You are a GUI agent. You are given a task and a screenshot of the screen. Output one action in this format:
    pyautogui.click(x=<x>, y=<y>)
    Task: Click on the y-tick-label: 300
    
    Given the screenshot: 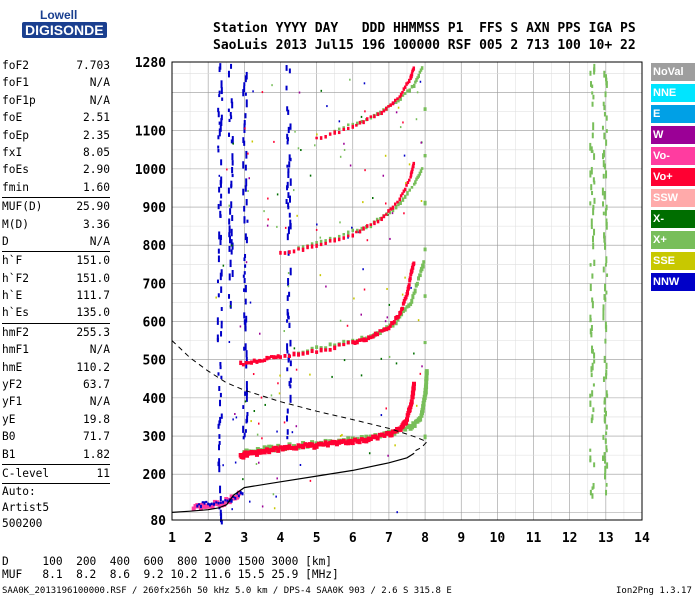 What is the action you would take?
    pyautogui.click(x=155, y=437)
    